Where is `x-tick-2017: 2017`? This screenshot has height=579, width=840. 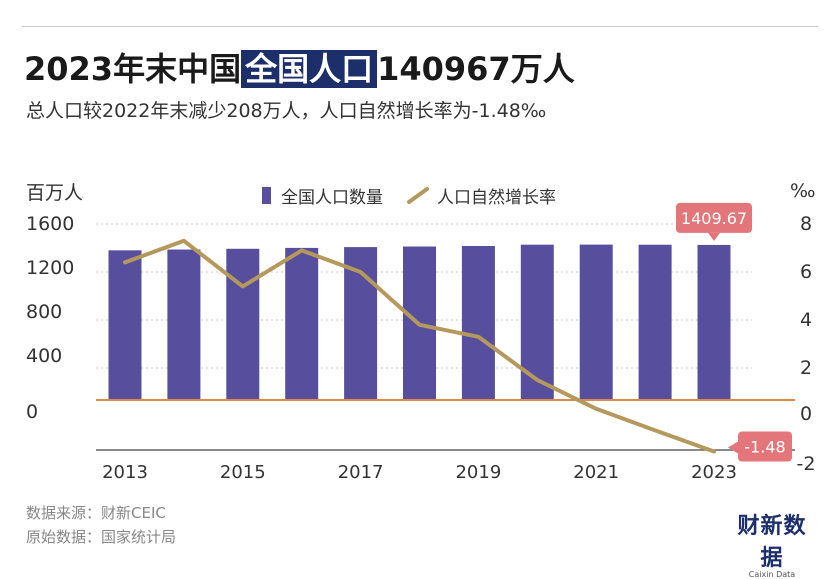 x-tick-2017: 2017 is located at coordinates (361, 472).